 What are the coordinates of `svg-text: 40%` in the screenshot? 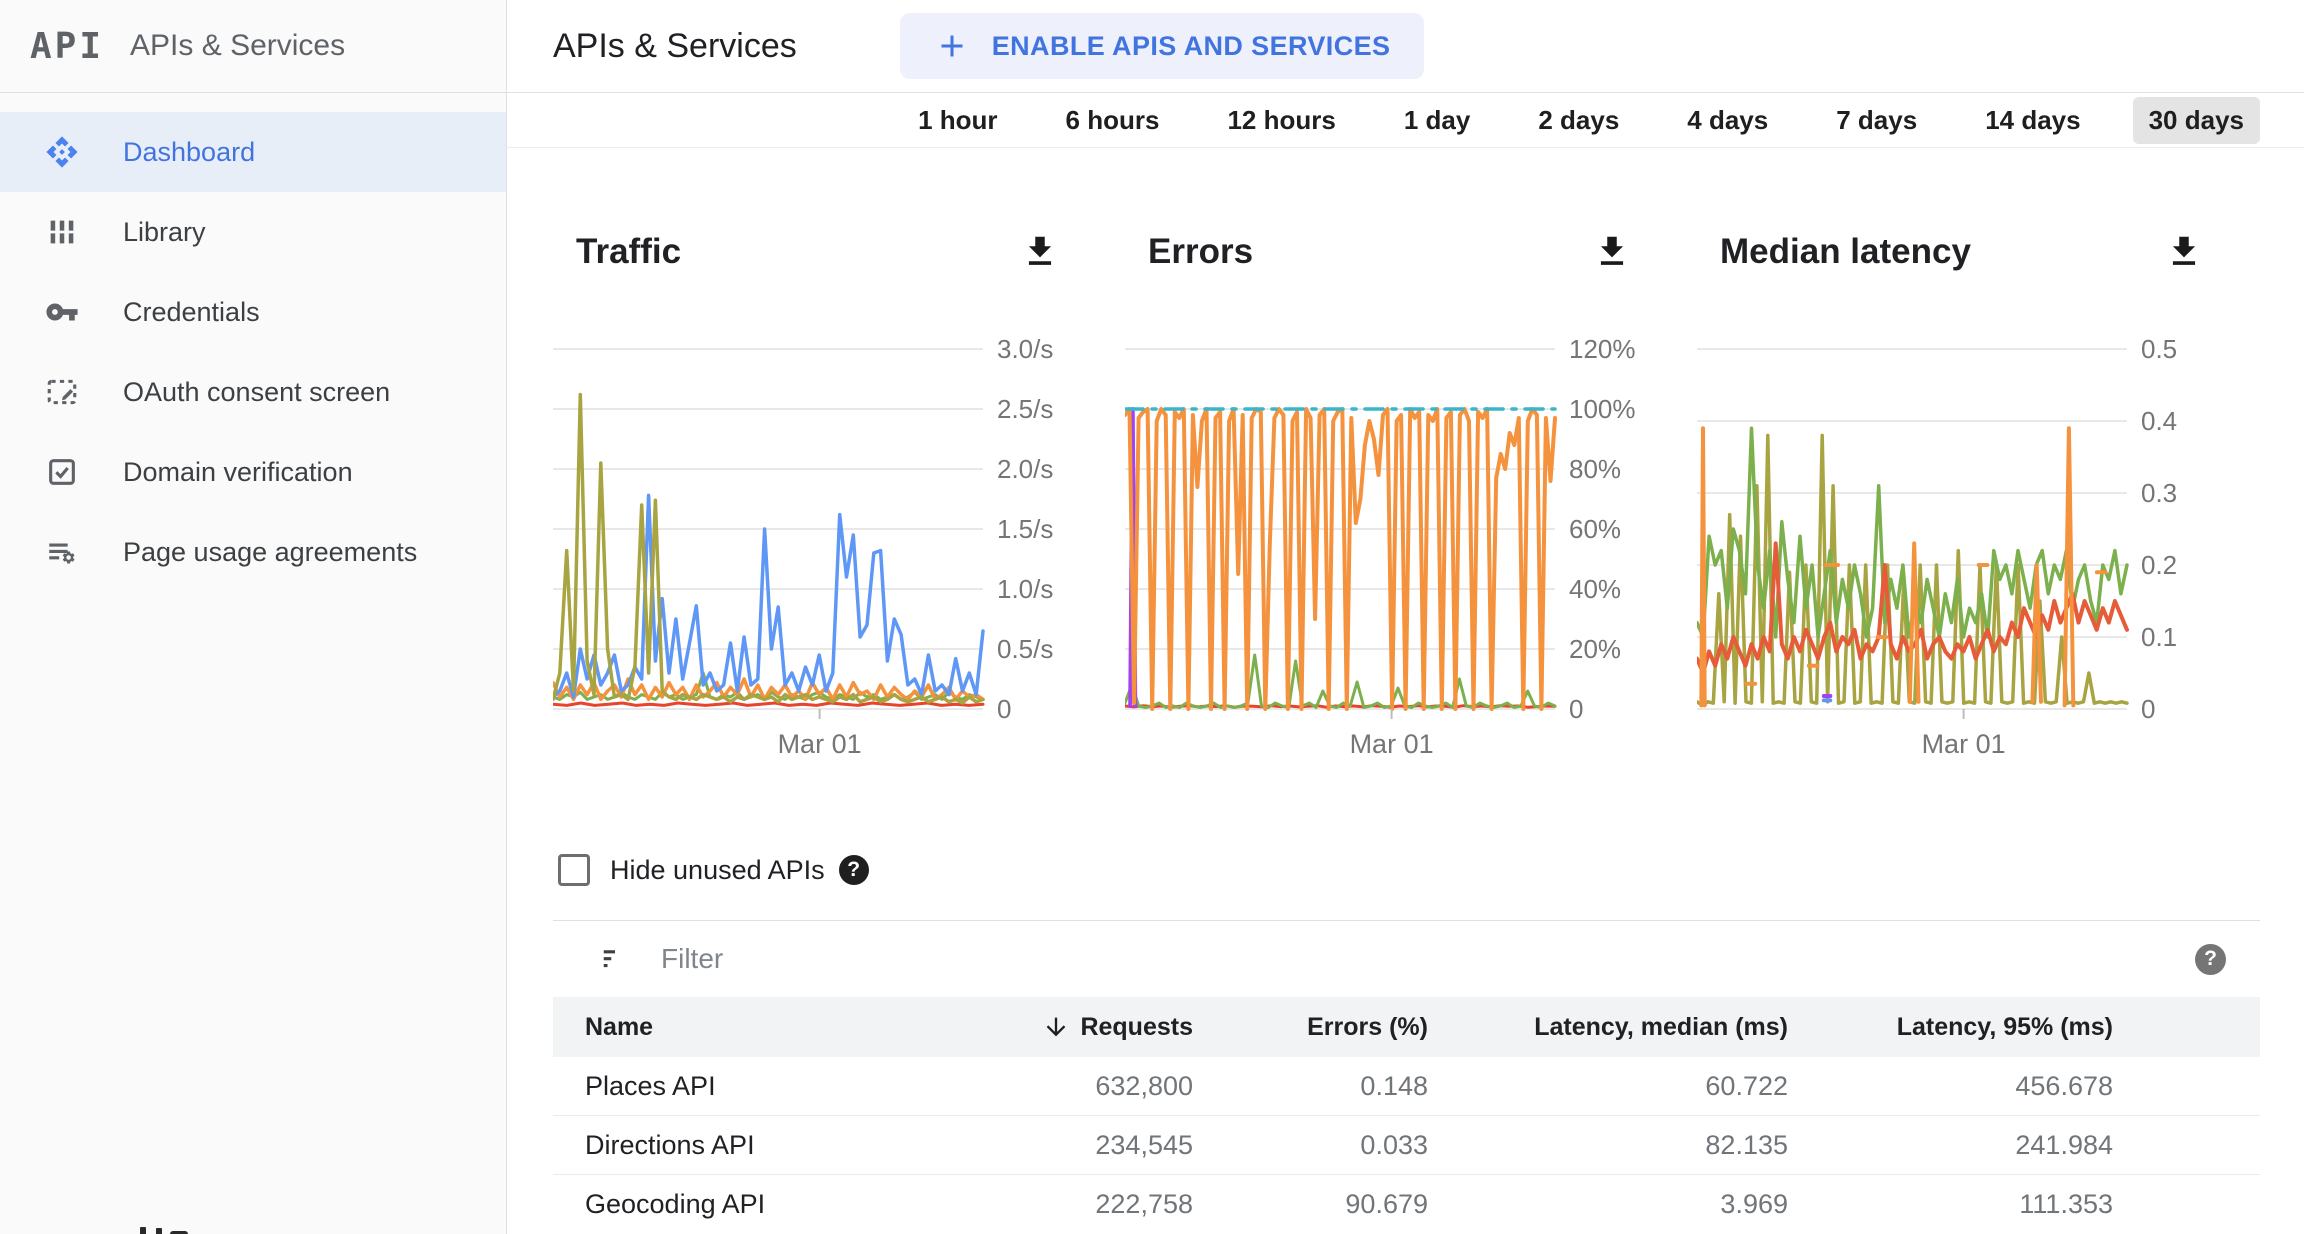 It's located at (1595, 589).